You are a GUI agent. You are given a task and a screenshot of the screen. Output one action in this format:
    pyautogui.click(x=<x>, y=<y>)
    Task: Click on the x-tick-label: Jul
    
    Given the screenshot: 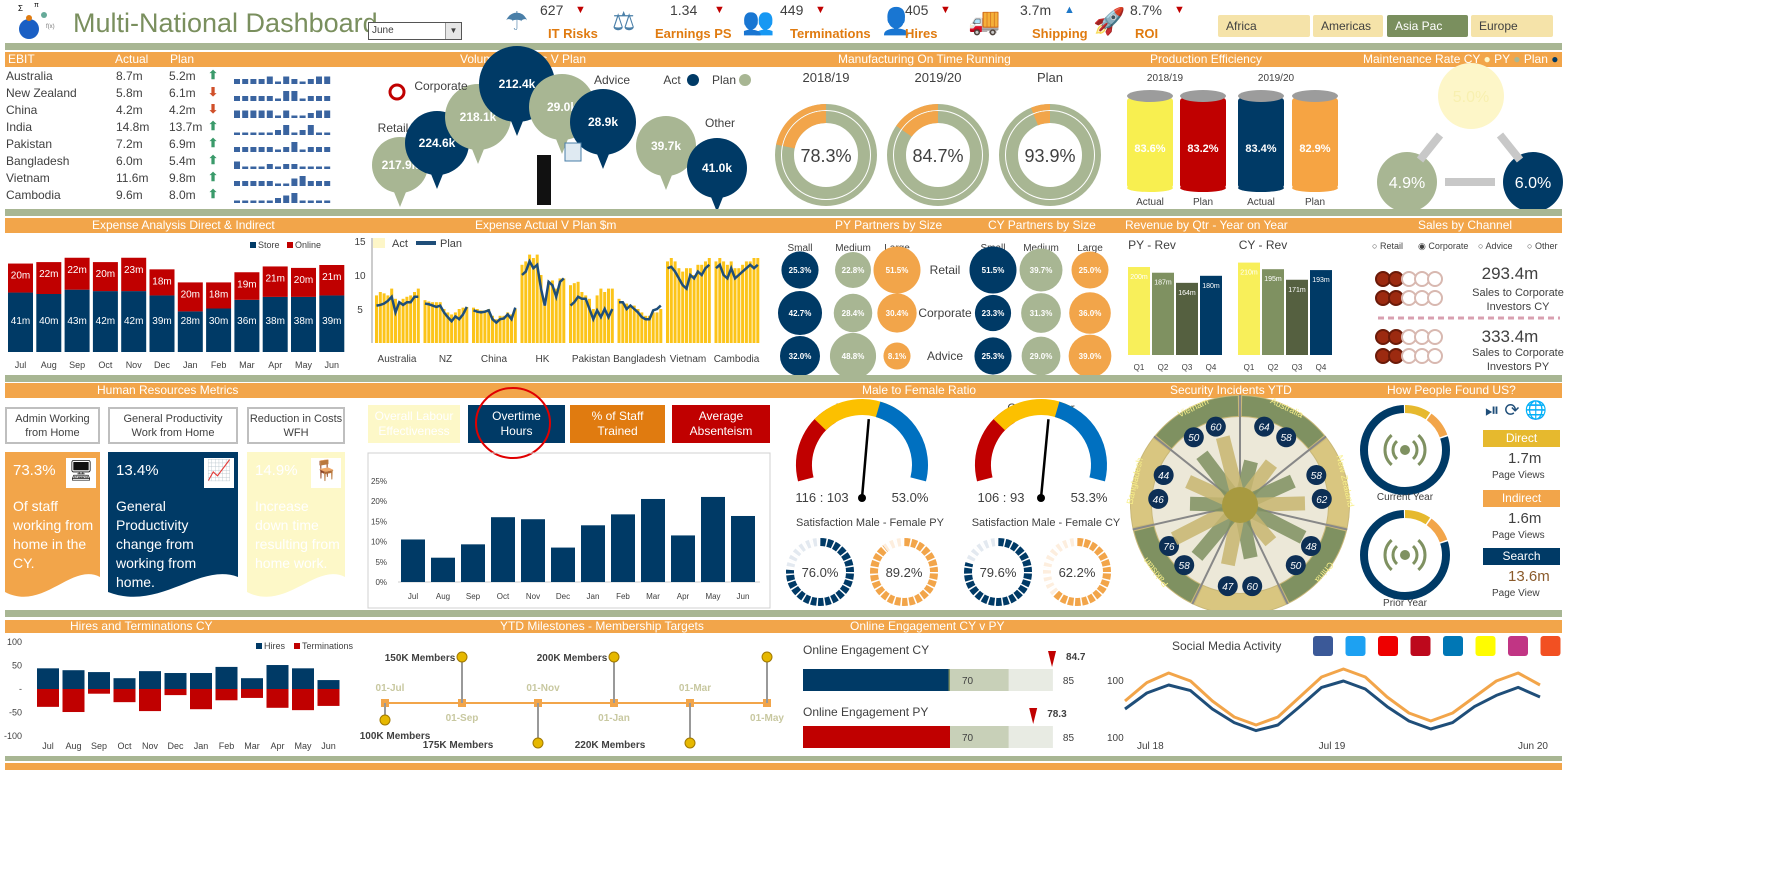 What is the action you would take?
    pyautogui.click(x=21, y=365)
    